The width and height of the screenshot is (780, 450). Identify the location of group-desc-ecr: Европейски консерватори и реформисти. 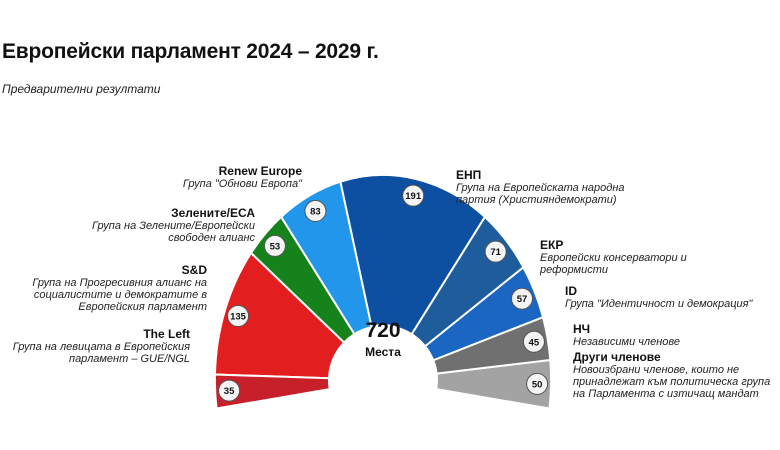
(613, 264).